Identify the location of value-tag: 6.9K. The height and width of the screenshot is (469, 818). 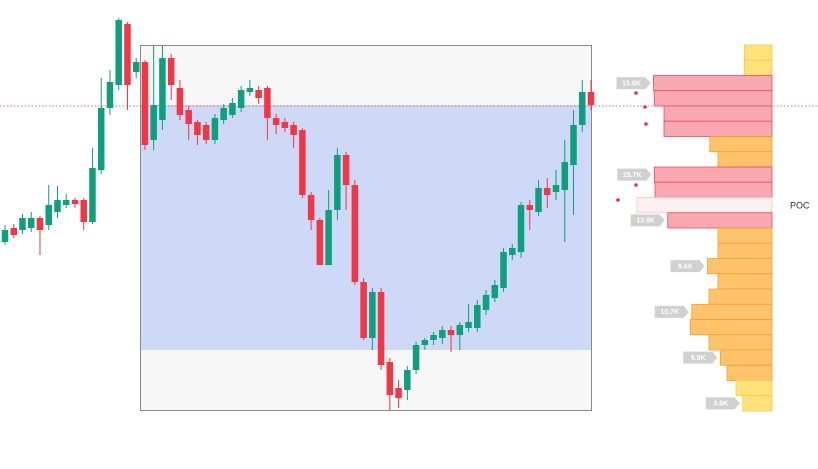
(700, 357).